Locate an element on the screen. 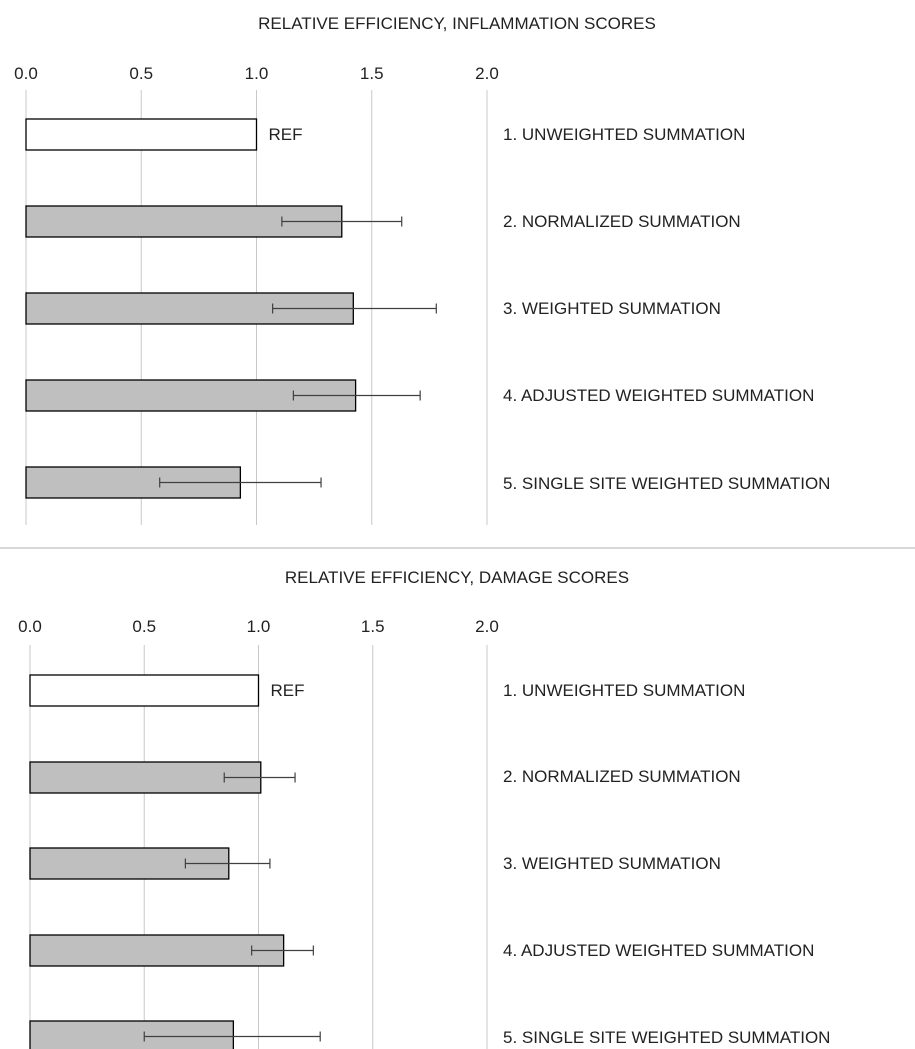  chart-title: RELATIVE EFFICIENCY, DAMAGE SCORES is located at coordinates (457, 577).